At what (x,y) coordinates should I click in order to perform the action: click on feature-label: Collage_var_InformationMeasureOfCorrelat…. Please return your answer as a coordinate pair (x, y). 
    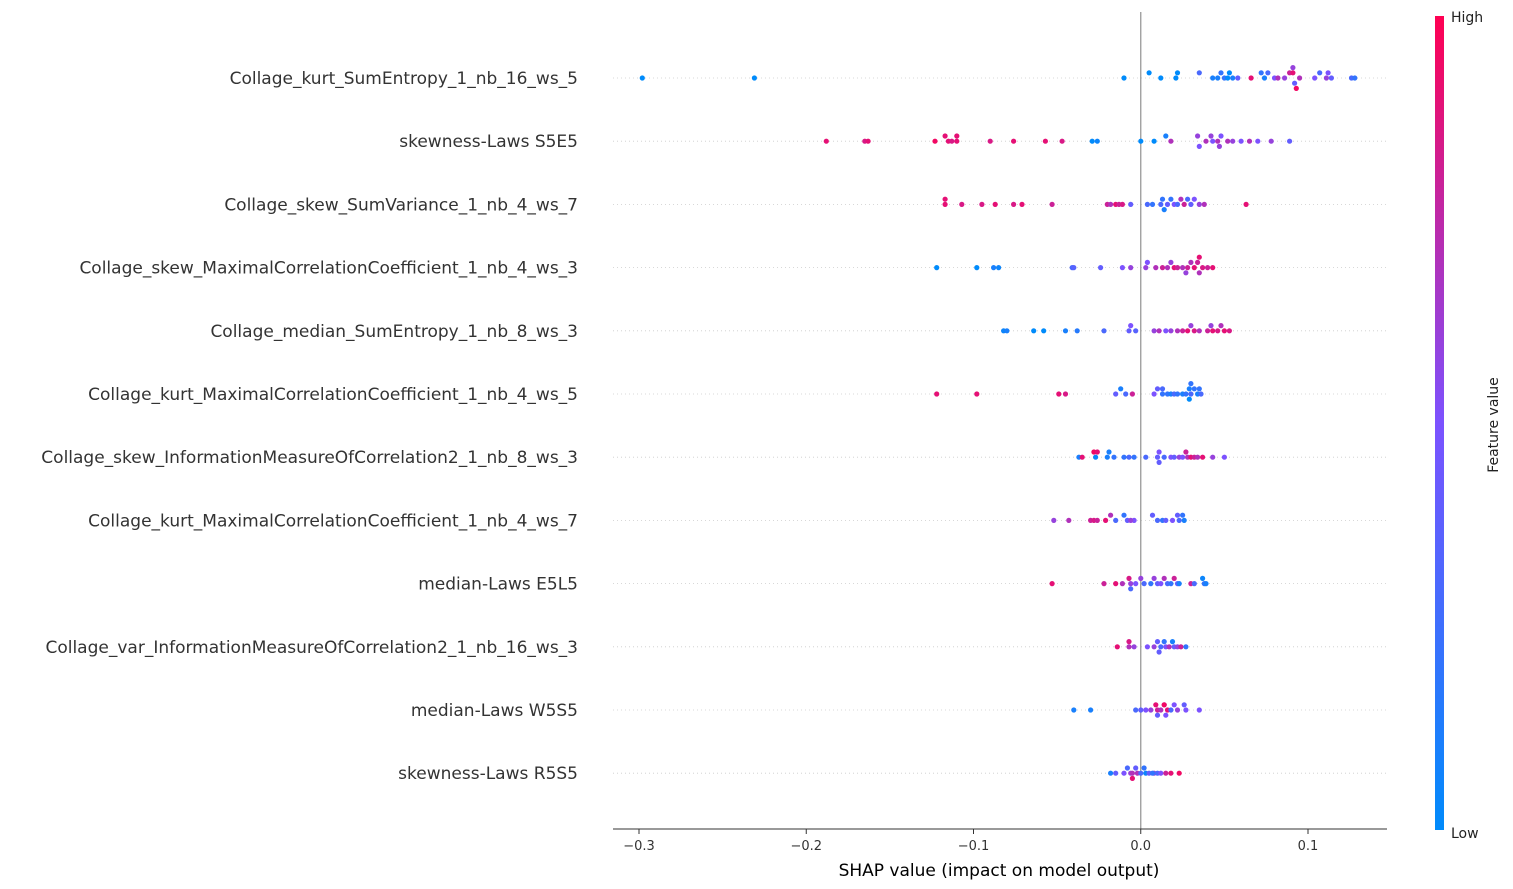
    Looking at the image, I should click on (311, 648).